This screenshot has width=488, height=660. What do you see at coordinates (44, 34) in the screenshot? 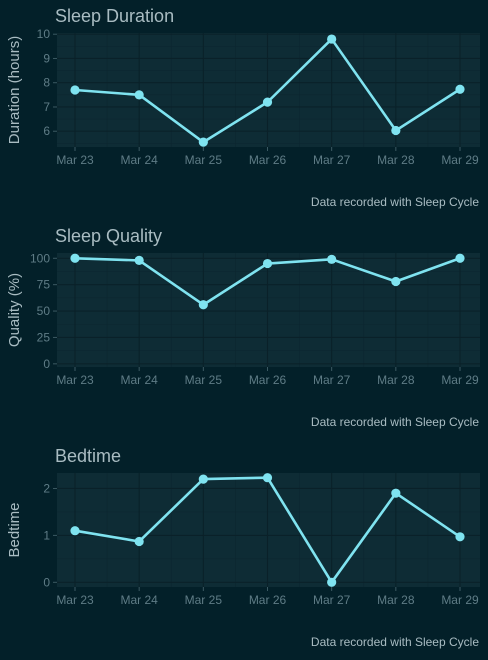
I see `y-tick-label: 10` at bounding box center [44, 34].